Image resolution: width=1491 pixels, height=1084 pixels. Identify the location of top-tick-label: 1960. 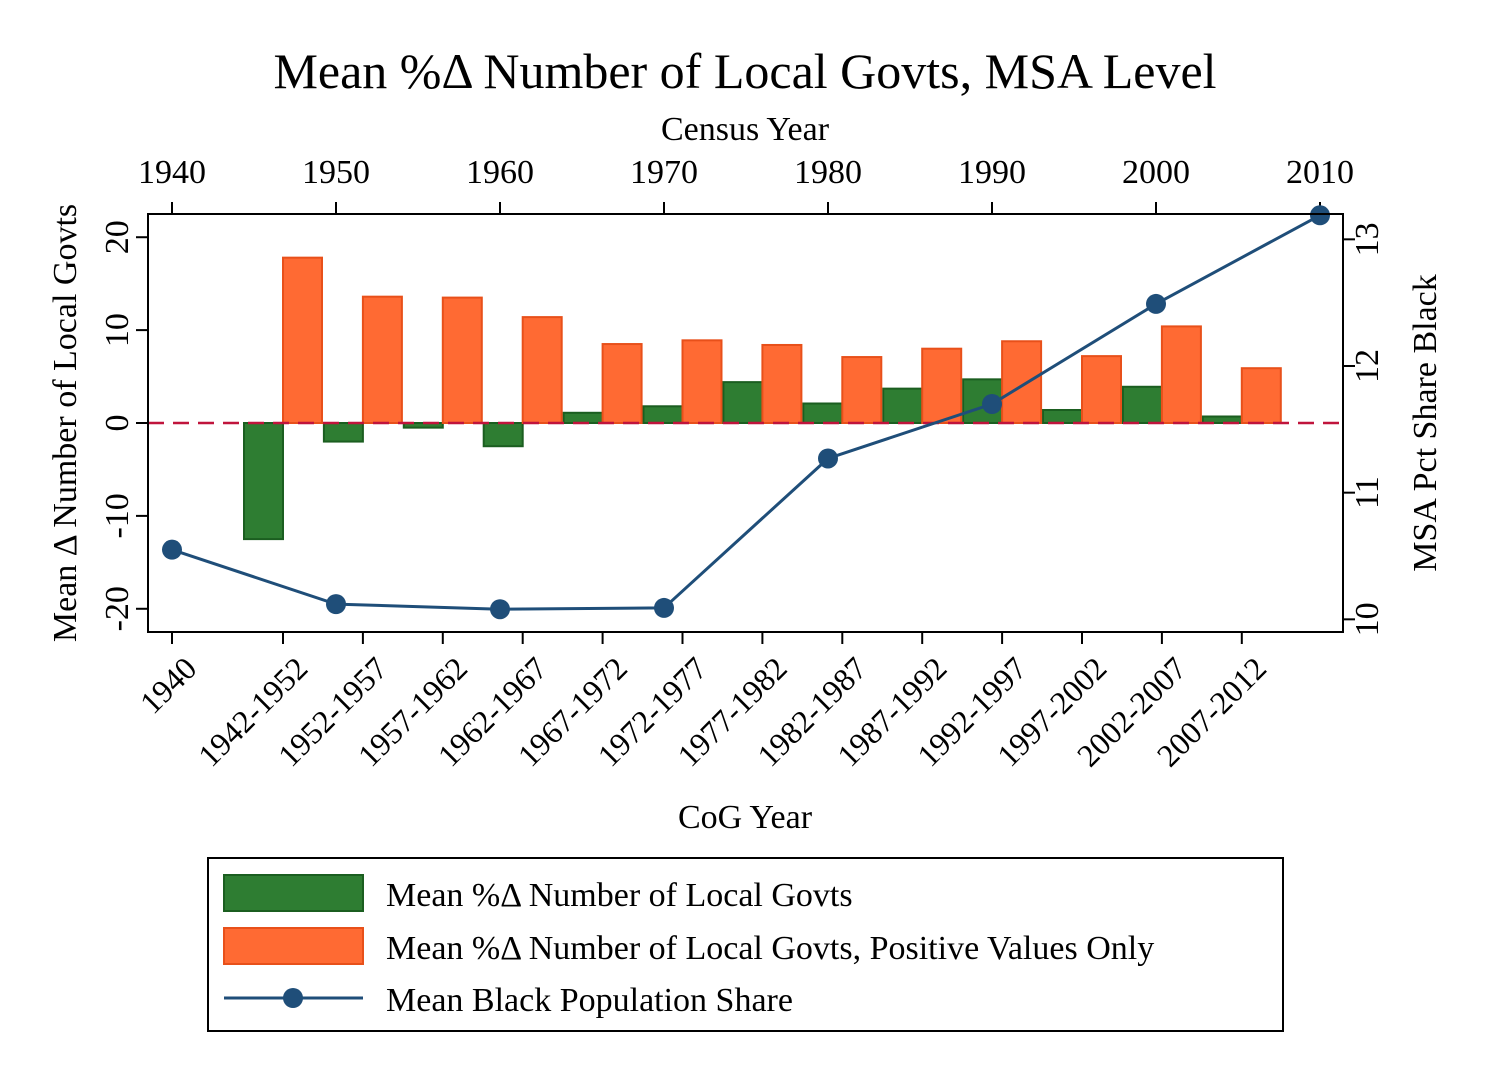
(500, 172).